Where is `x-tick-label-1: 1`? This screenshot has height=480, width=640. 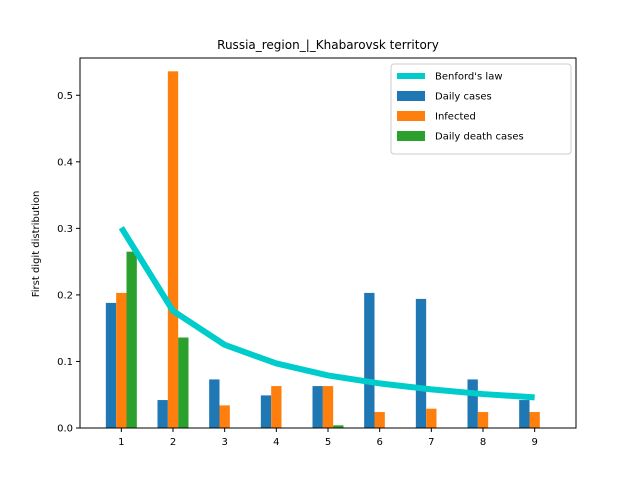
x-tick-label-1: 1 is located at coordinates (121, 442).